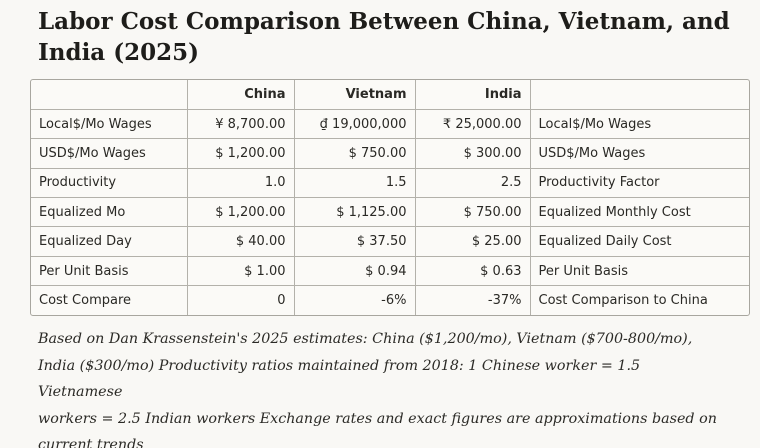  I want to click on row-label-cell: Cost Compare, so click(109, 300).